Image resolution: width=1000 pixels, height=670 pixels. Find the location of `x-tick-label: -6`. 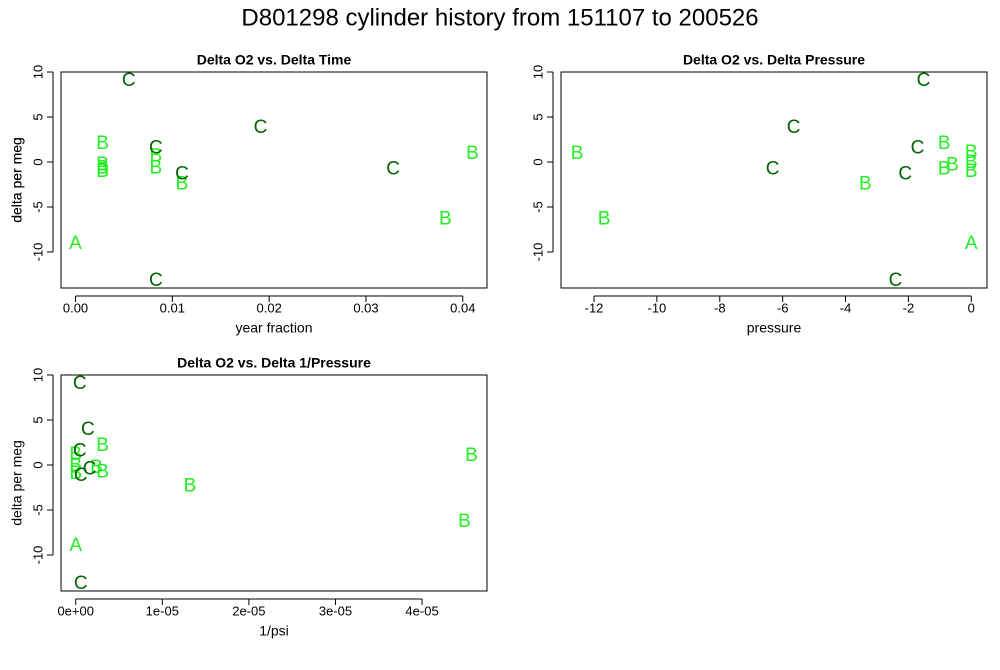

x-tick-label: -6 is located at coordinates (783, 307).